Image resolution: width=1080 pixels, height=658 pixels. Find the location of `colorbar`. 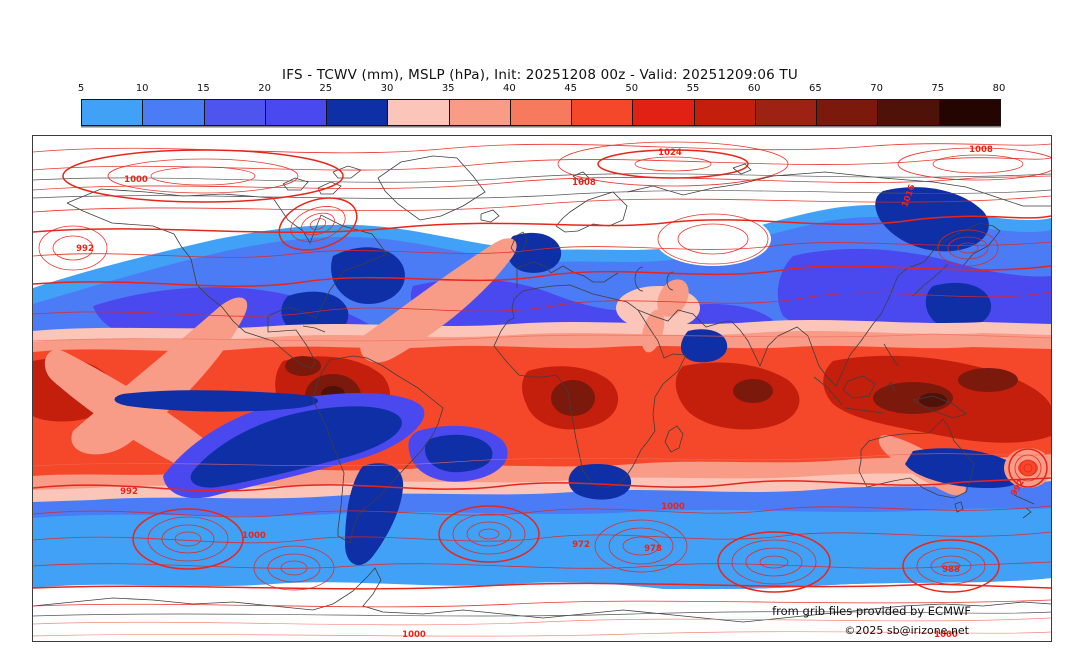

colorbar is located at coordinates (541, 112).